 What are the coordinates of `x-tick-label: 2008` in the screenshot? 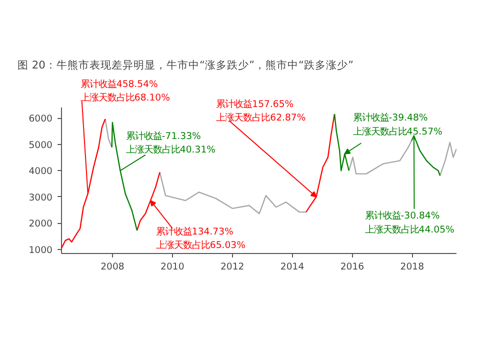 It's located at (112, 267).